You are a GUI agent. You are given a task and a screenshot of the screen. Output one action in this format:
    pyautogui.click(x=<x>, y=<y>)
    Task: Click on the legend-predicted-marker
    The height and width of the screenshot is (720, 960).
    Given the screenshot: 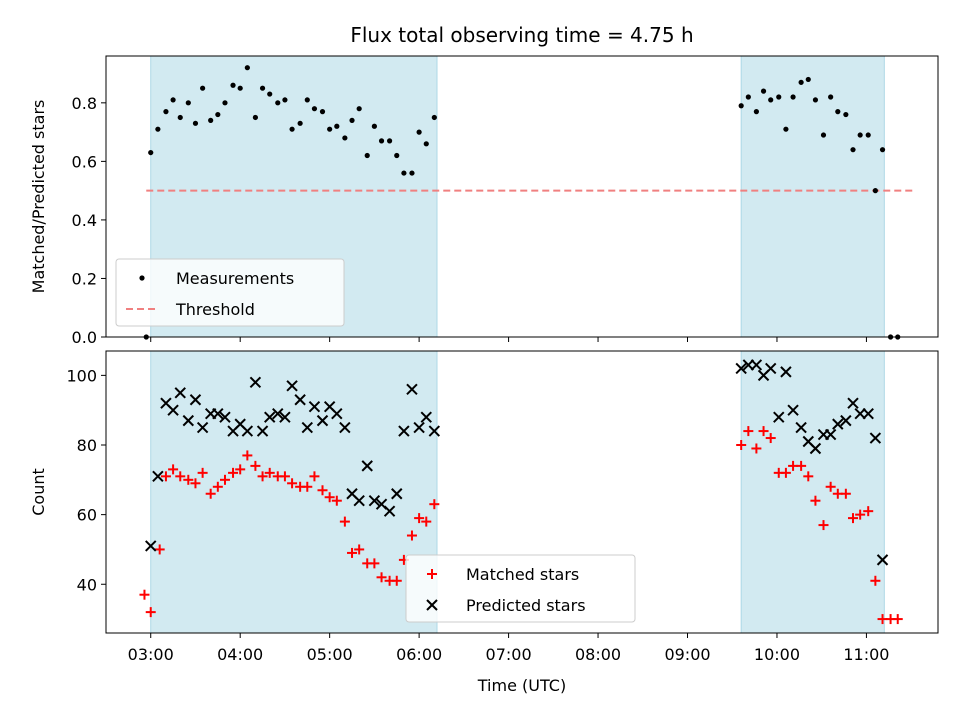 What is the action you would take?
    pyautogui.click(x=432, y=605)
    